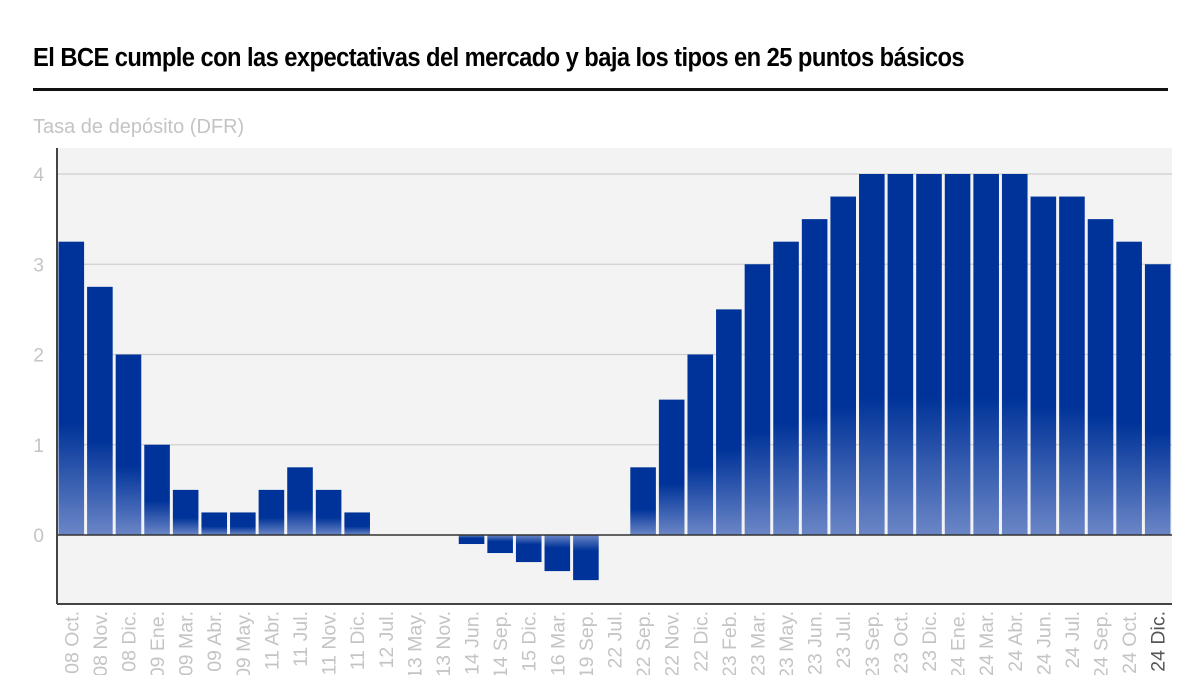  What do you see at coordinates (139, 127) in the screenshot?
I see `y-axis-title: Tasa de depósito (DFR)` at bounding box center [139, 127].